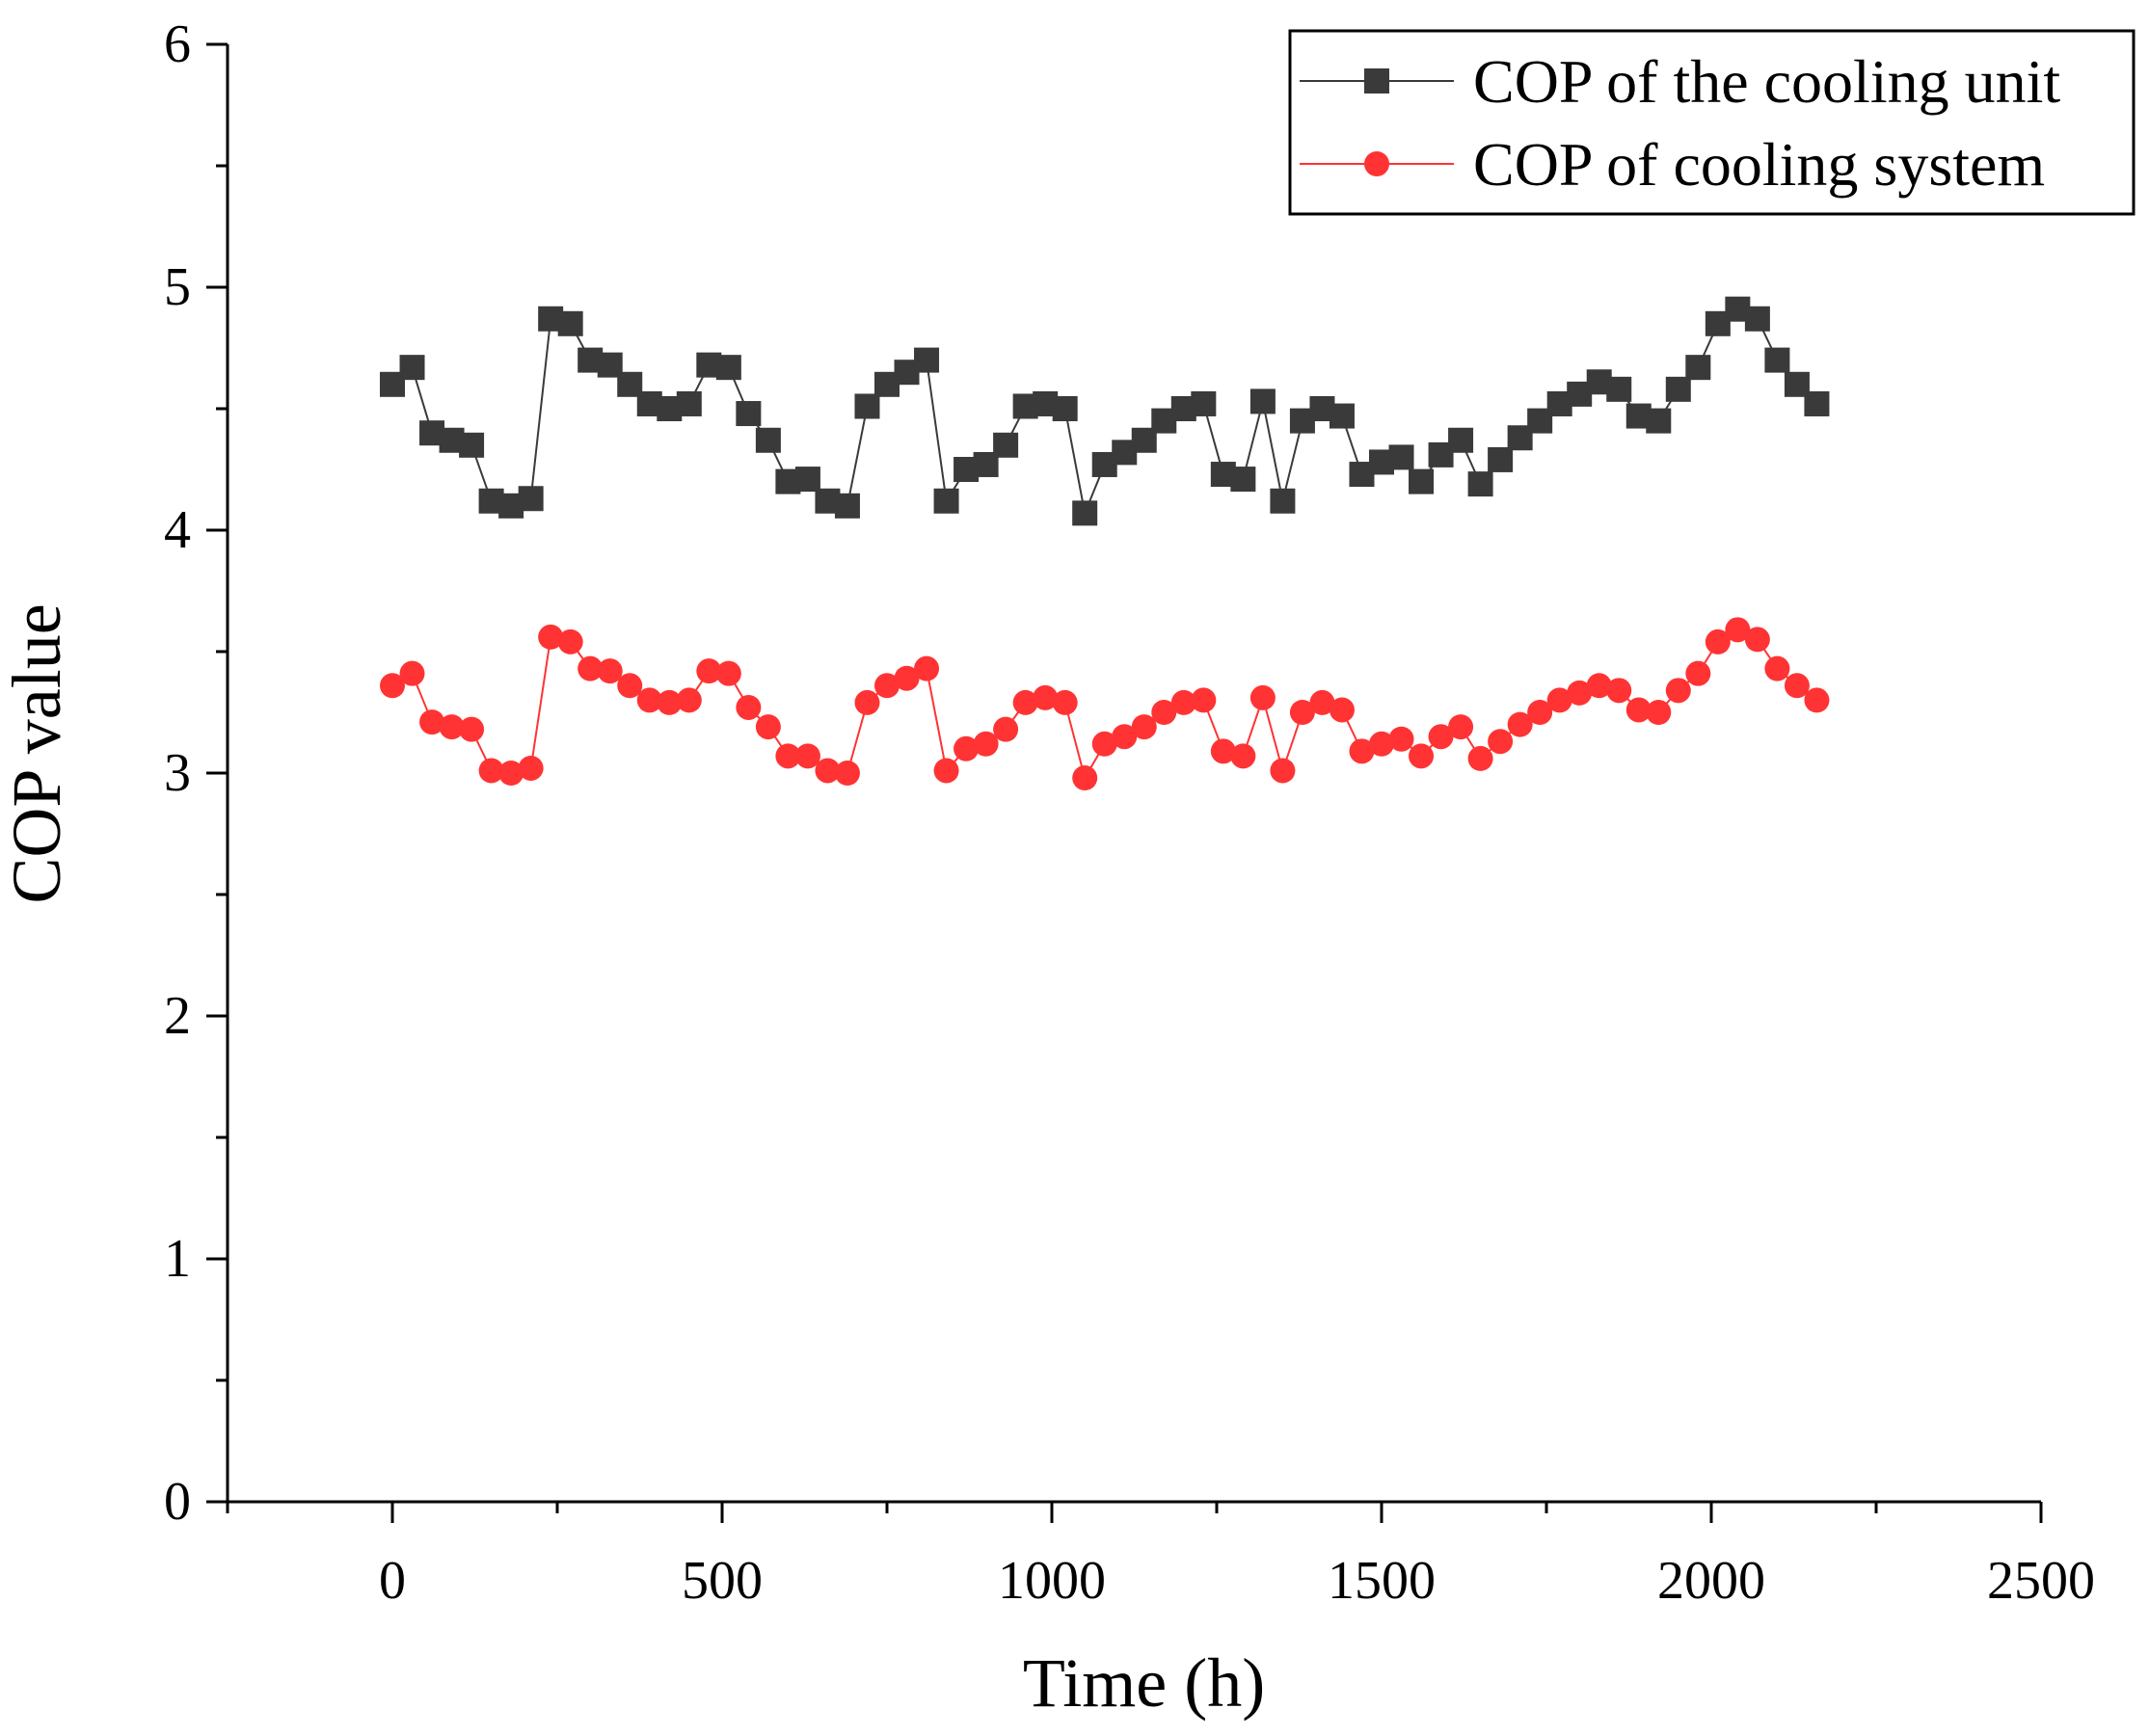 This screenshot has width=2149, height=1736. I want to click on x-axis-title: Time (h), so click(1144, 1683).